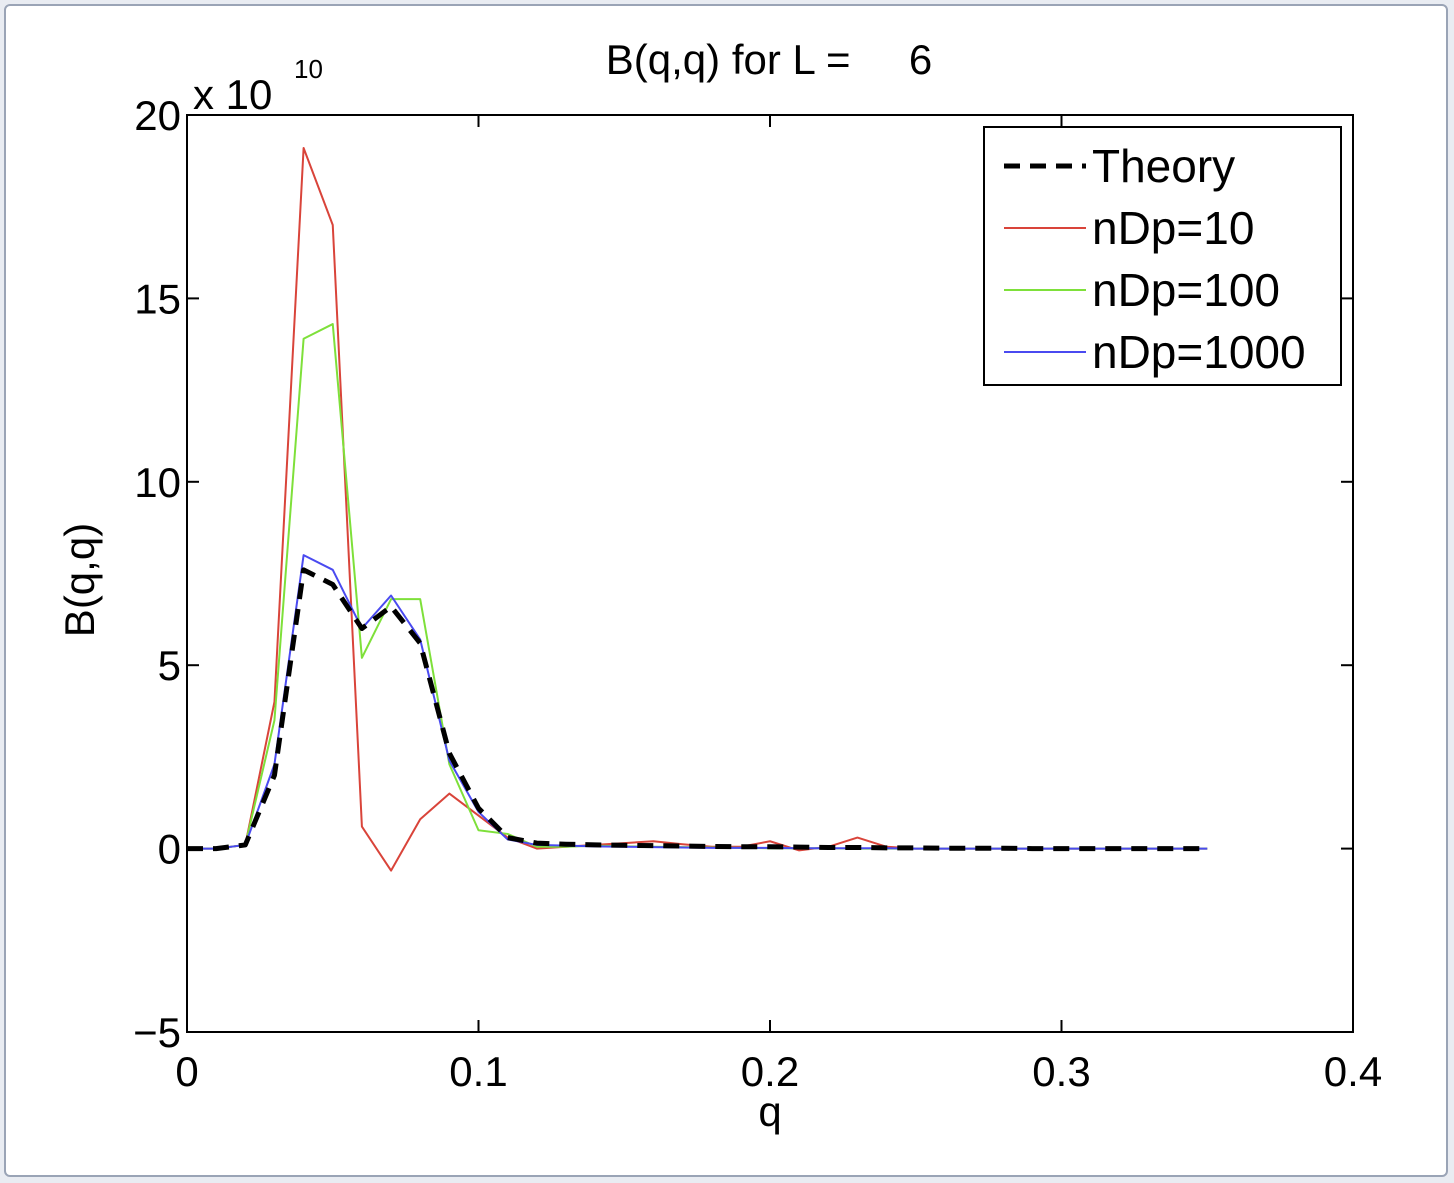 This screenshot has width=1454, height=1183. Describe the element at coordinates (770, 1071) in the screenshot. I see `x-tick-label: 0.2` at that location.